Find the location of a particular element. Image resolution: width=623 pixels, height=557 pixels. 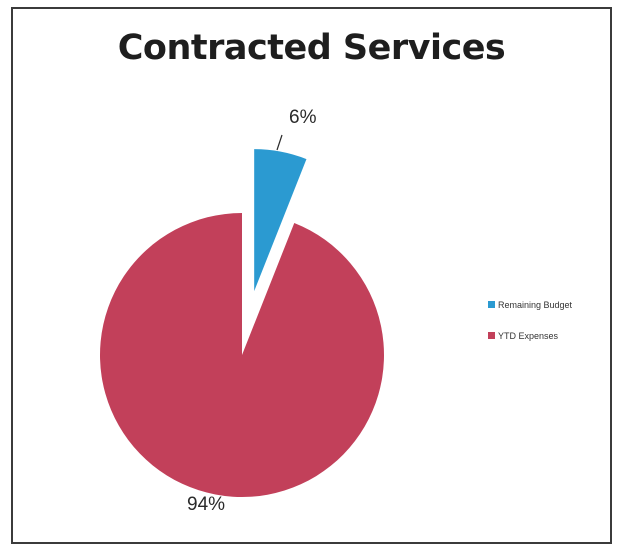

chart-title: Contracted Services is located at coordinates (311, 48).